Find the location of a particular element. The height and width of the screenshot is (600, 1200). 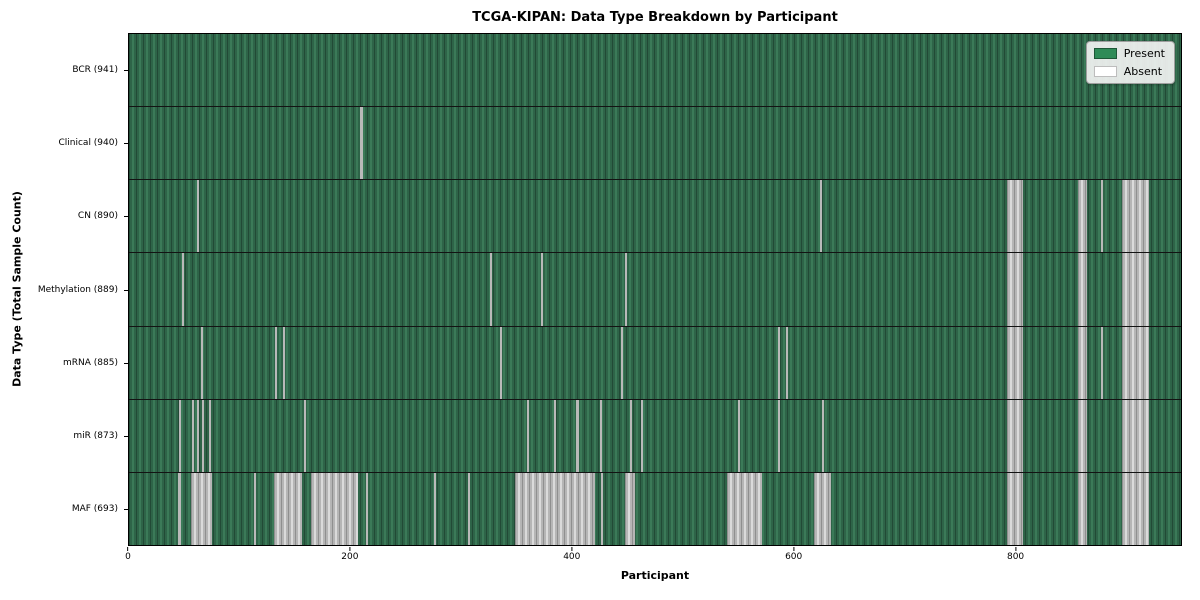

x-tick-label: 200 is located at coordinates (350, 557).